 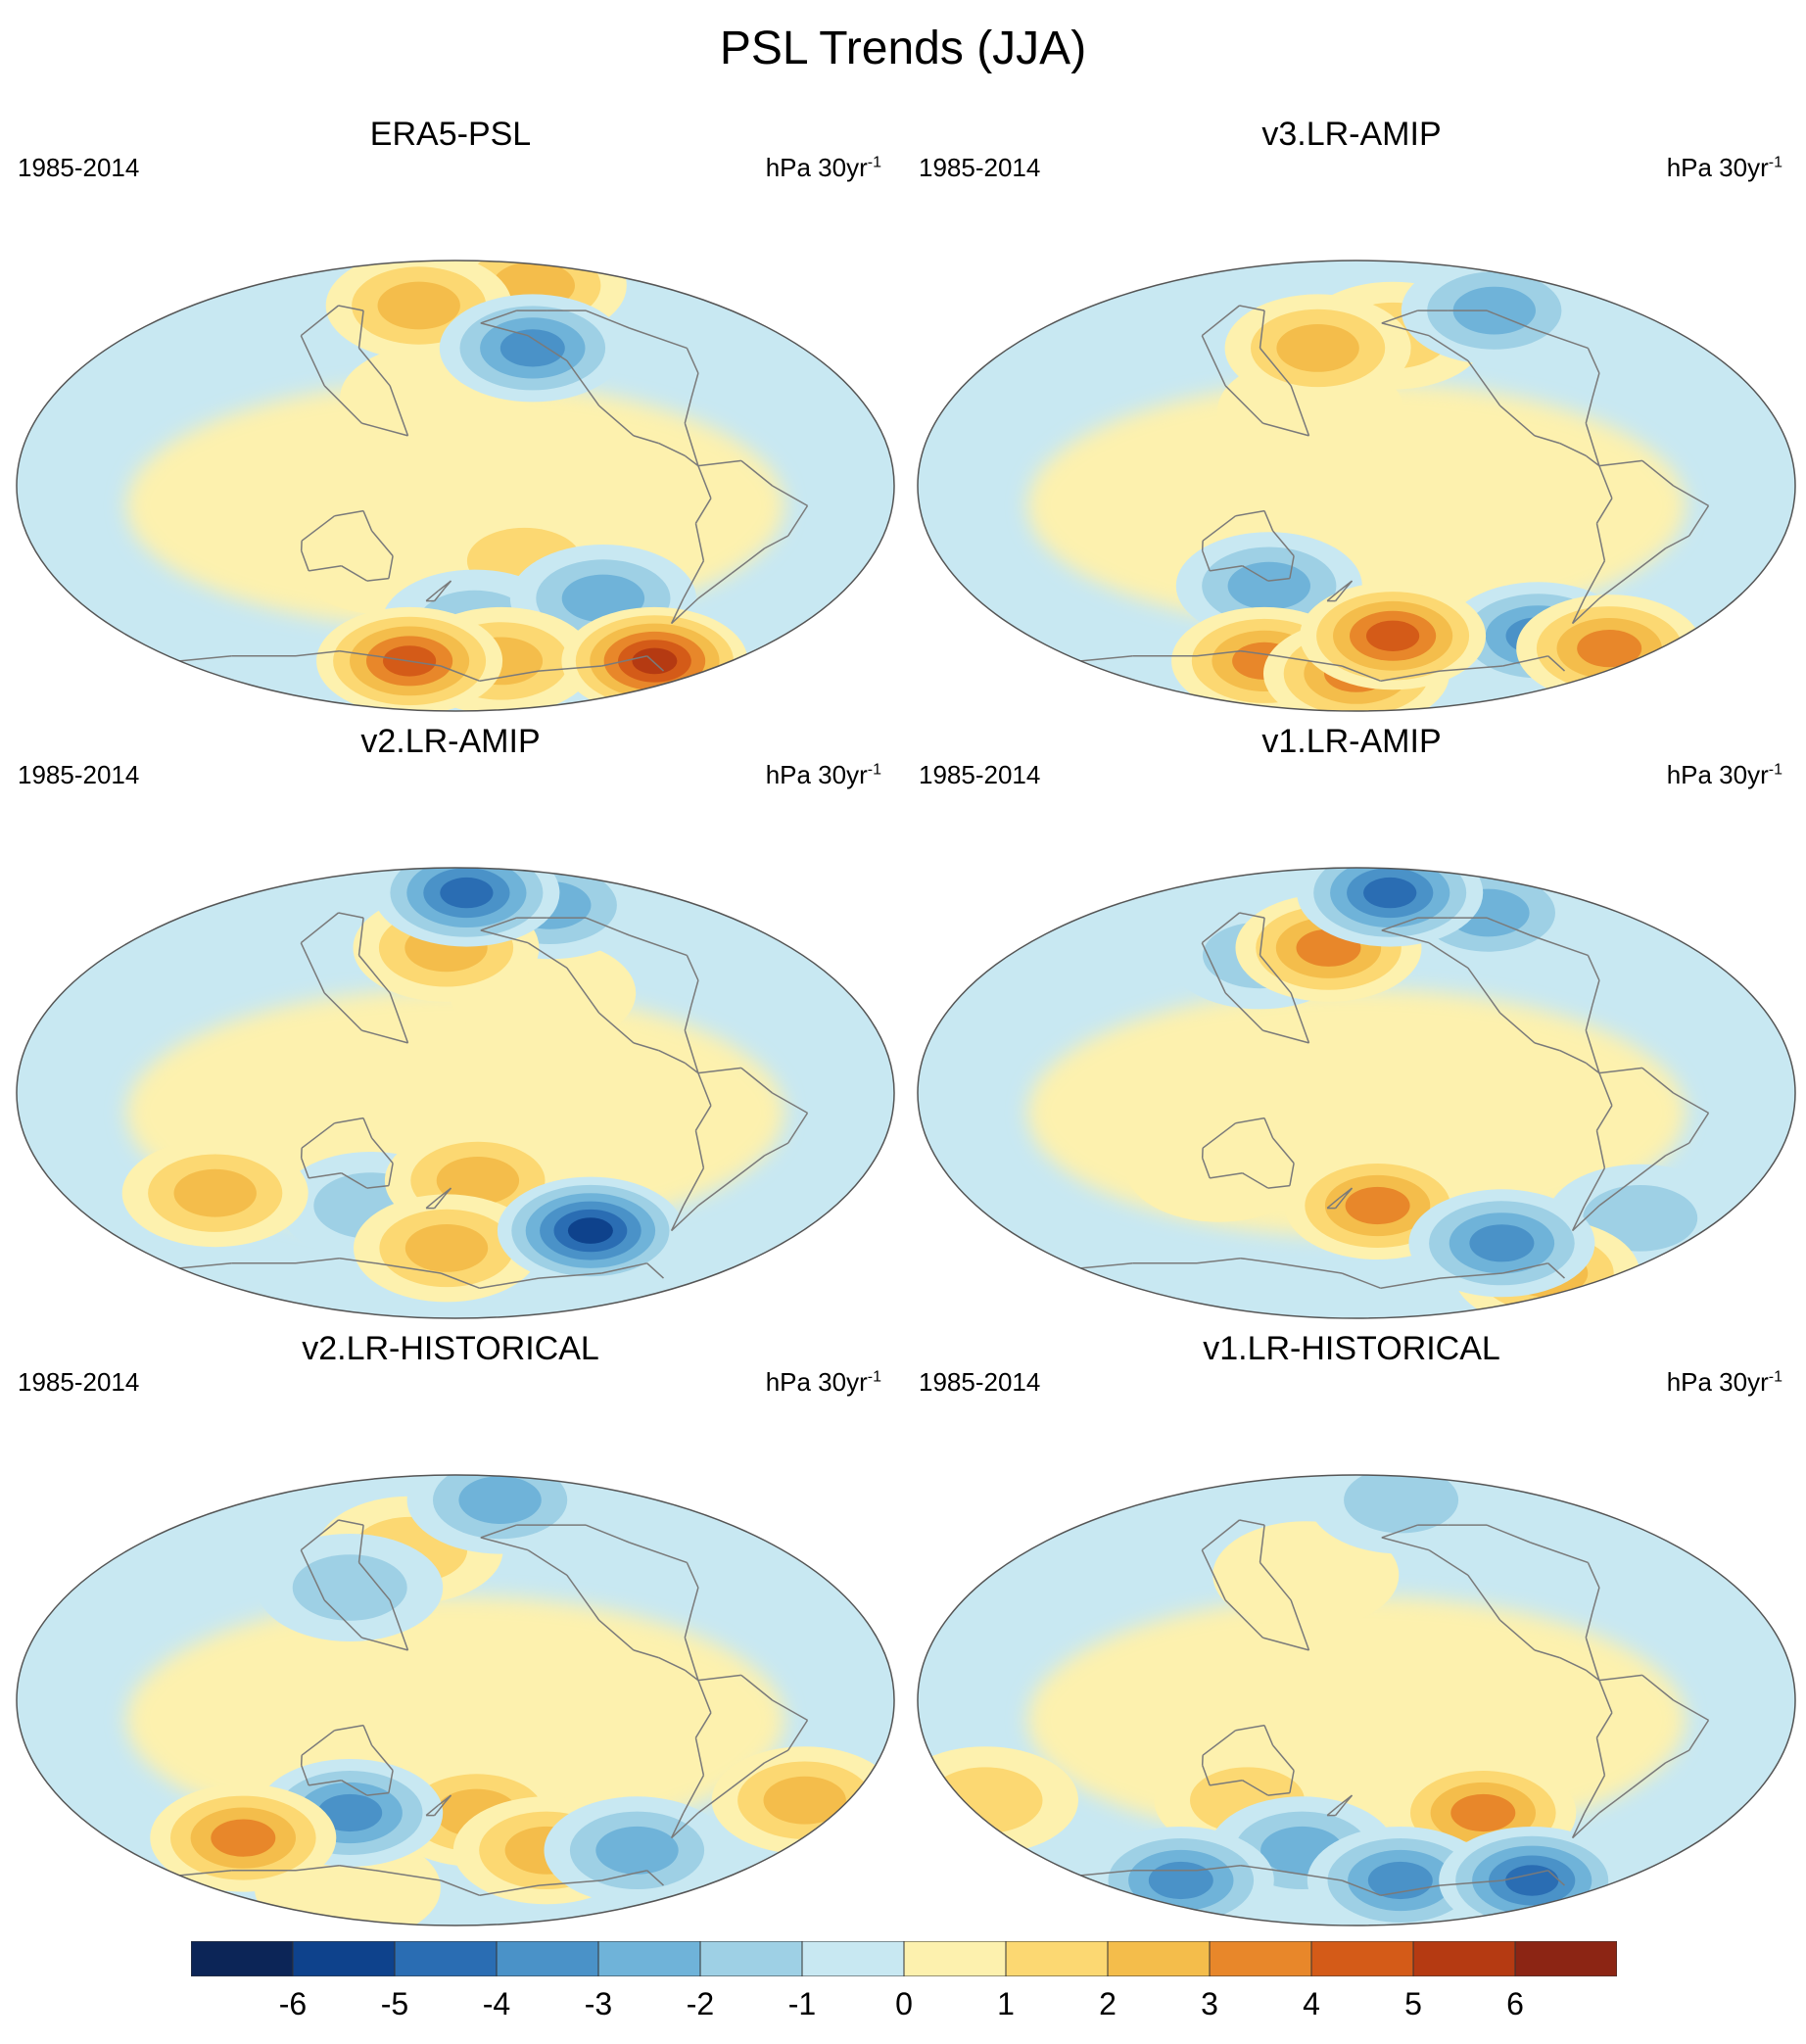 What do you see at coordinates (395, 2003) in the screenshot?
I see `colorbar-tick-label: -5` at bounding box center [395, 2003].